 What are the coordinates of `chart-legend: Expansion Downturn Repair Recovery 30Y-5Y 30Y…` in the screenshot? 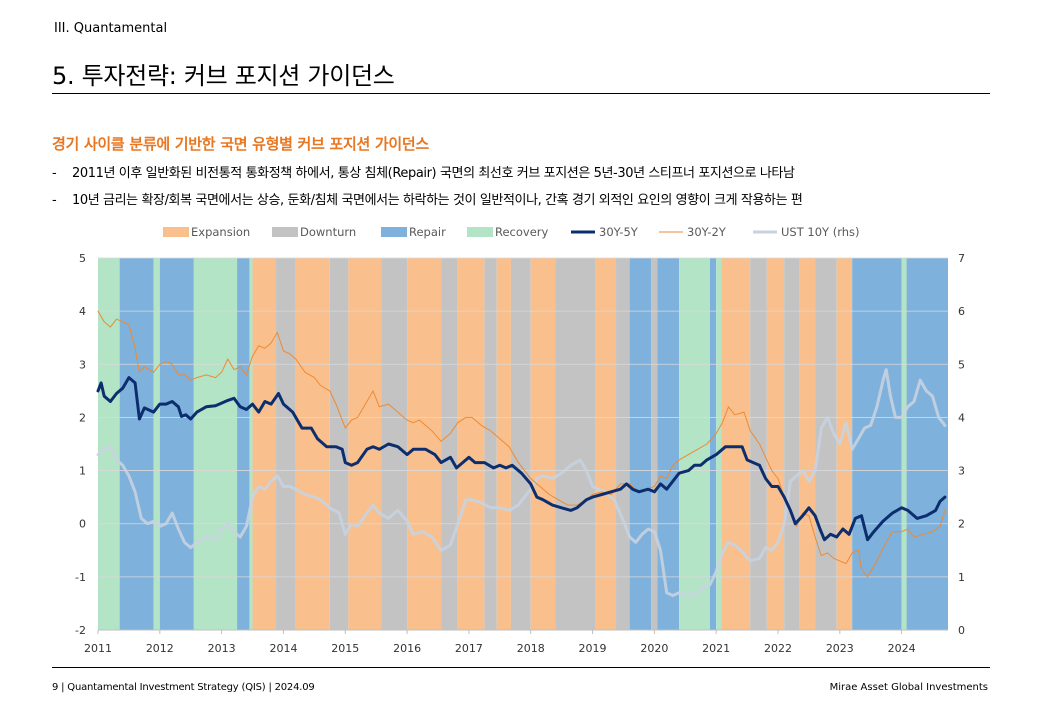 It's located at (511, 232).